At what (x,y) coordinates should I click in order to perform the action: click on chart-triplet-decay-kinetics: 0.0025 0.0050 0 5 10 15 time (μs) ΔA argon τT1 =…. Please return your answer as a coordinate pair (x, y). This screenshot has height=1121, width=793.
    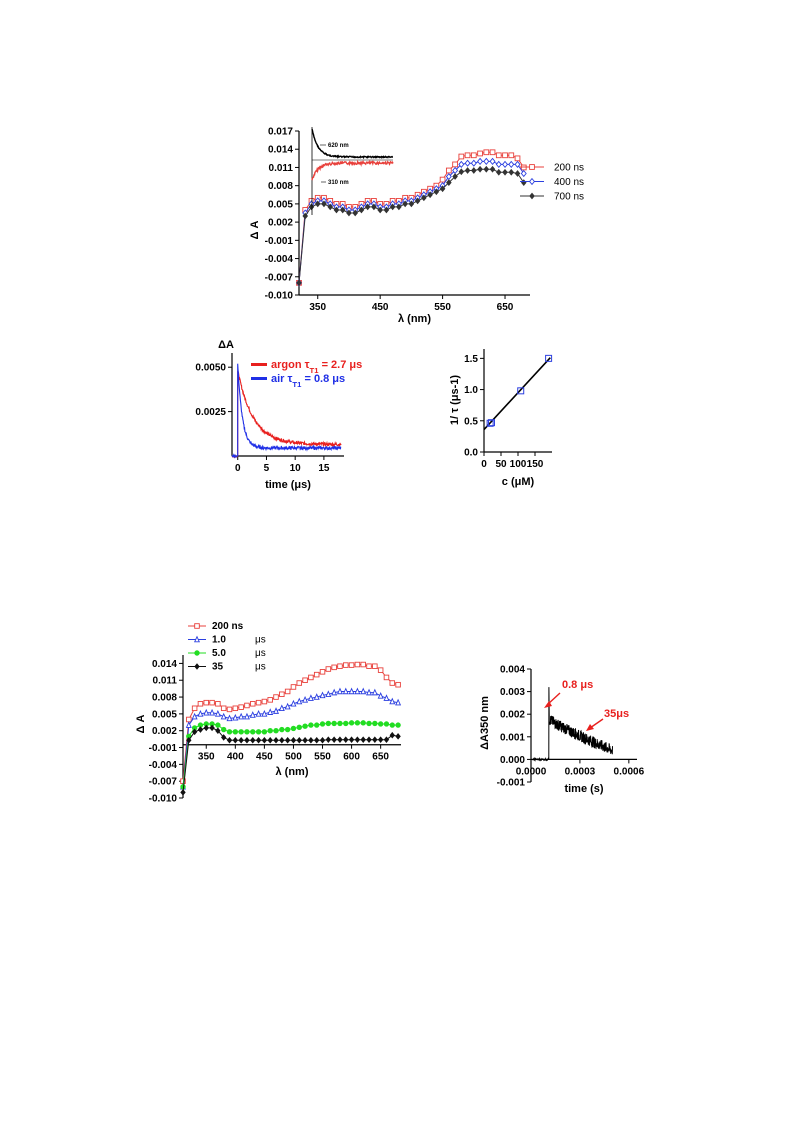
    Looking at the image, I should click on (278, 415).